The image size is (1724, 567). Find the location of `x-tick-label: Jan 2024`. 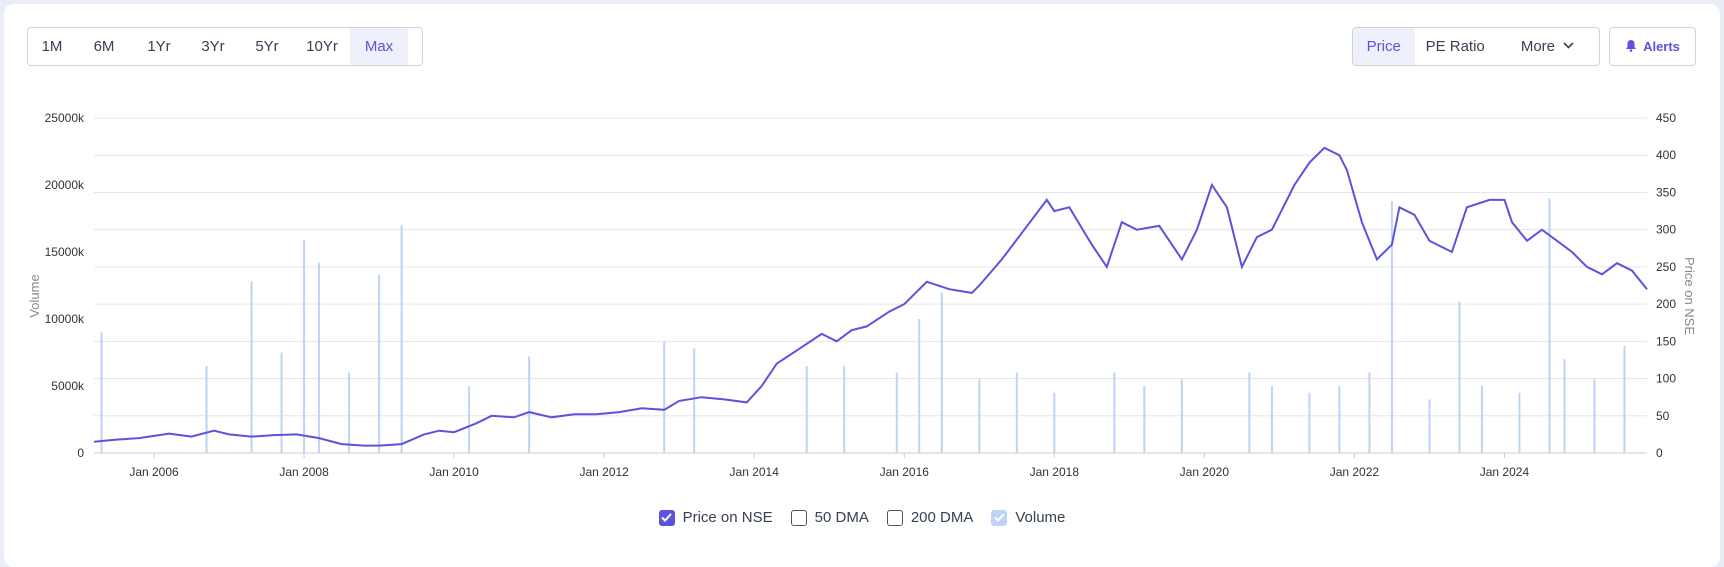

x-tick-label: Jan 2024 is located at coordinates (1505, 472).